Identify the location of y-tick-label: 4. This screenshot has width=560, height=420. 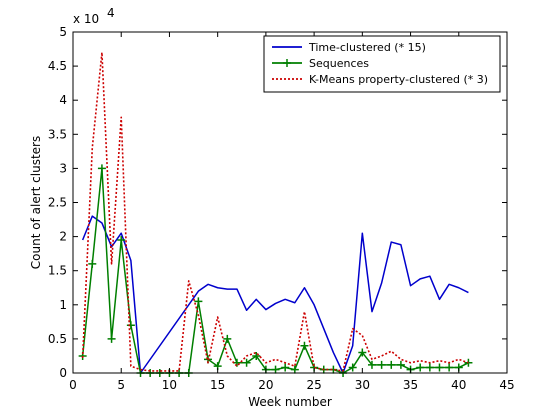
(63, 100).